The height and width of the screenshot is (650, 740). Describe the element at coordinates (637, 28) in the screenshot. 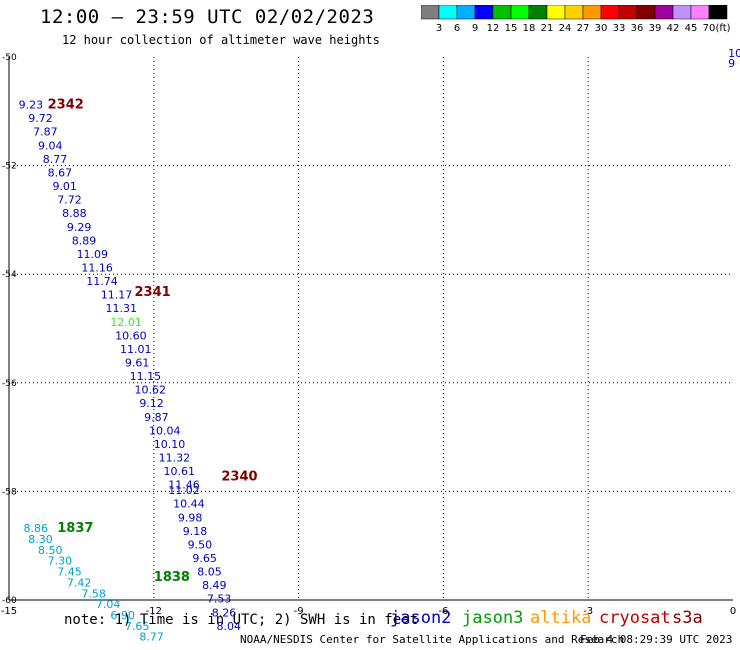

I see `colorbar-label: 36` at that location.